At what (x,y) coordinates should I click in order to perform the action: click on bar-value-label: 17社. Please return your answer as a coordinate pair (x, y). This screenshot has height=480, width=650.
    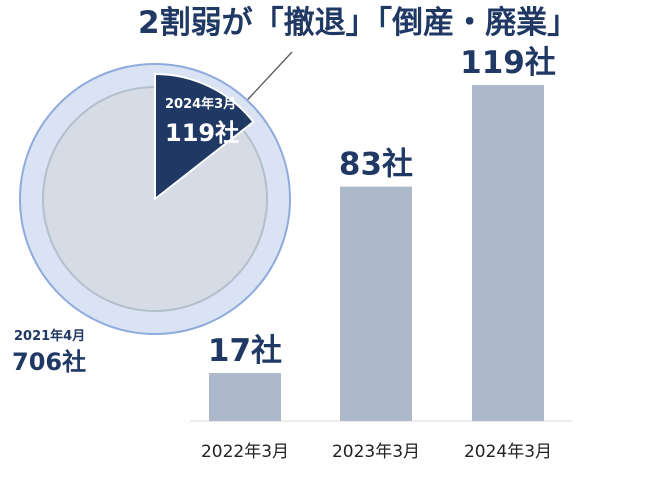
    Looking at the image, I should click on (245, 351).